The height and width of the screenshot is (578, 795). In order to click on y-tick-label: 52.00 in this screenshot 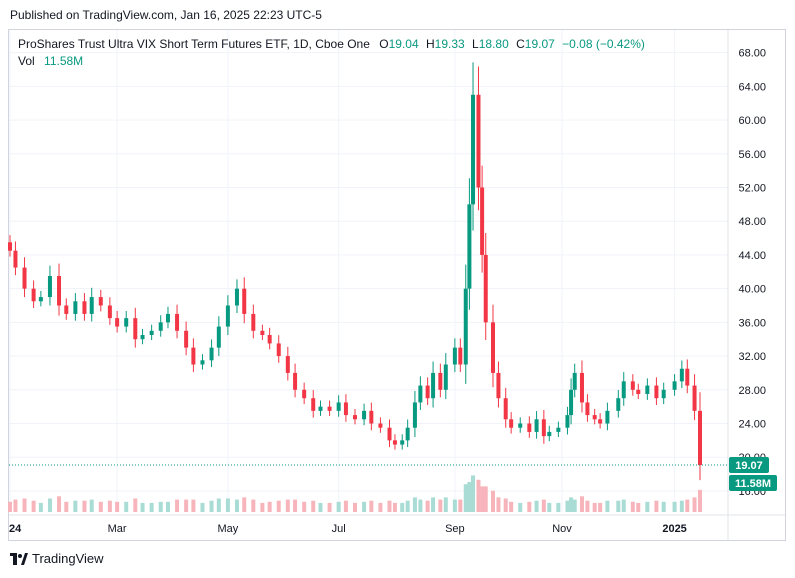, I will do `click(752, 189)`.